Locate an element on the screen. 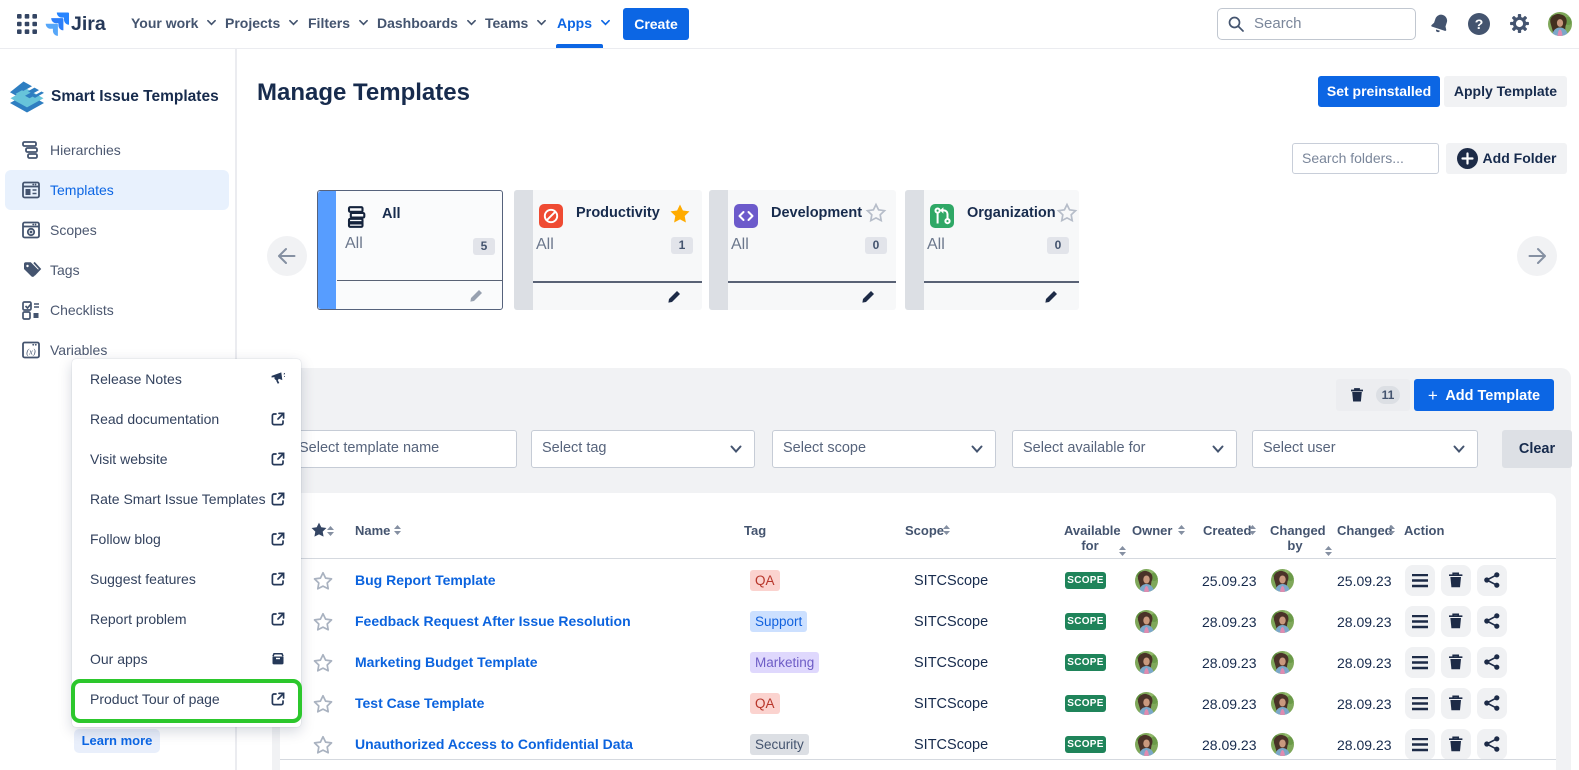 Image resolution: width=1579 pixels, height=770 pixels. svg-text: (x) is located at coordinates (31, 352).